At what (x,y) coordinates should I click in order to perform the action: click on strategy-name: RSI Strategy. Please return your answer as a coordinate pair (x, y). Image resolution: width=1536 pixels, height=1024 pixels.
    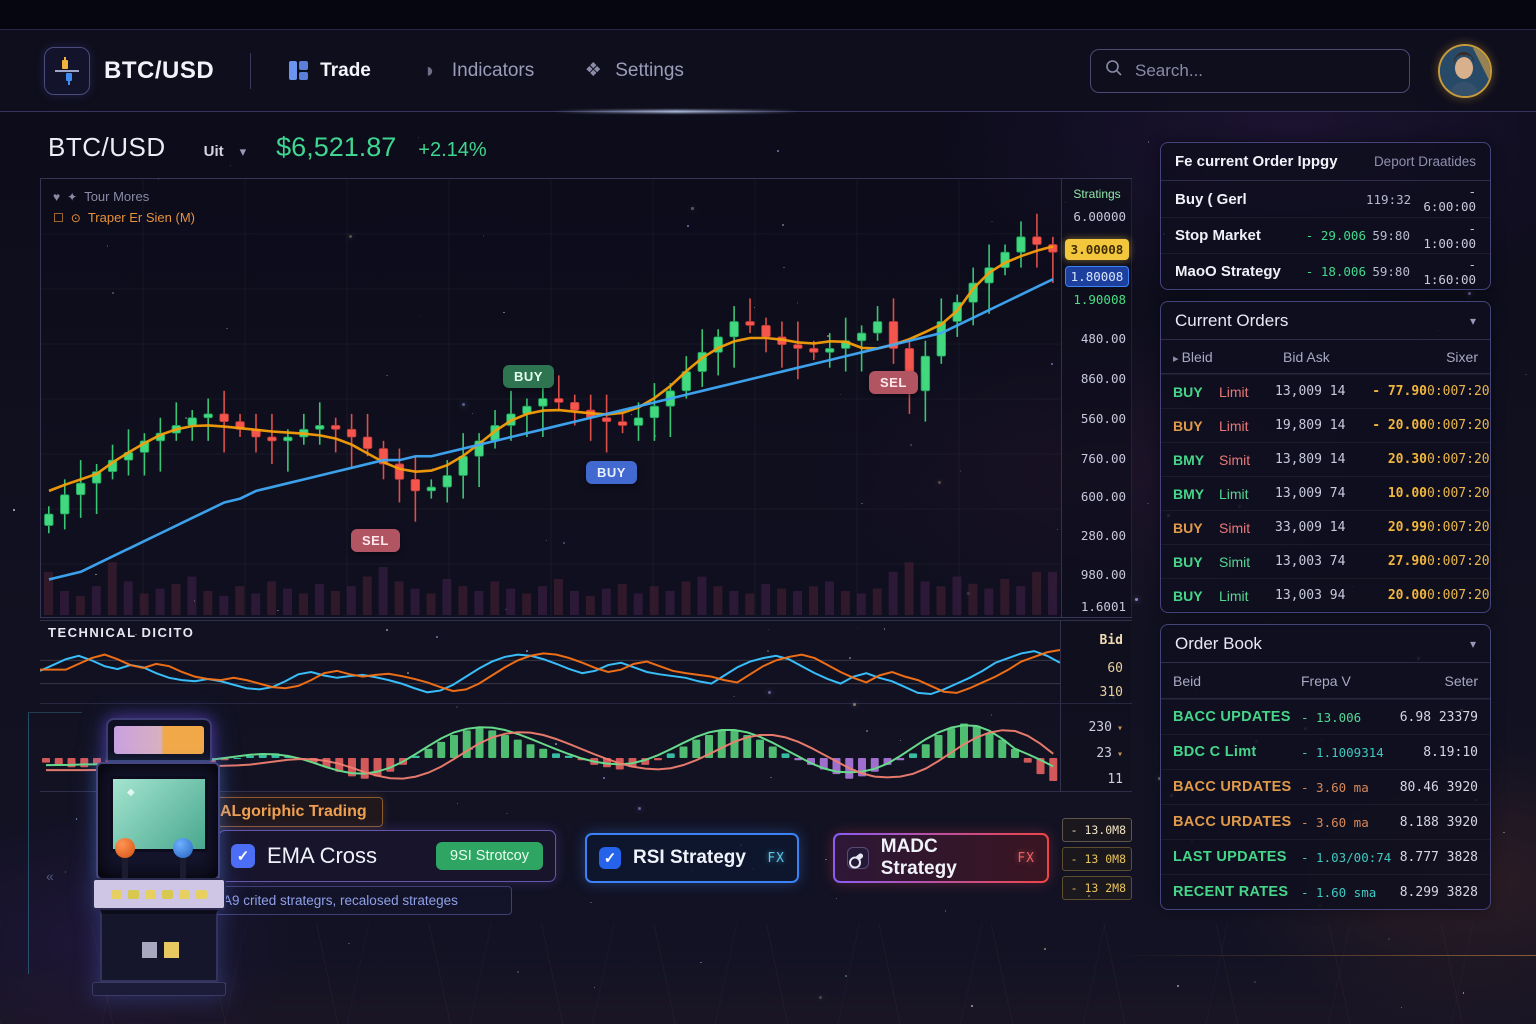
    Looking at the image, I should click on (689, 857).